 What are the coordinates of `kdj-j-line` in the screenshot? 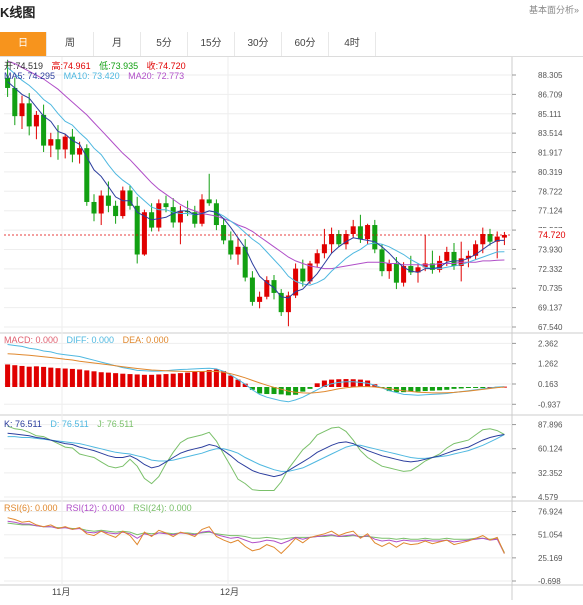 It's located at (256, 458).